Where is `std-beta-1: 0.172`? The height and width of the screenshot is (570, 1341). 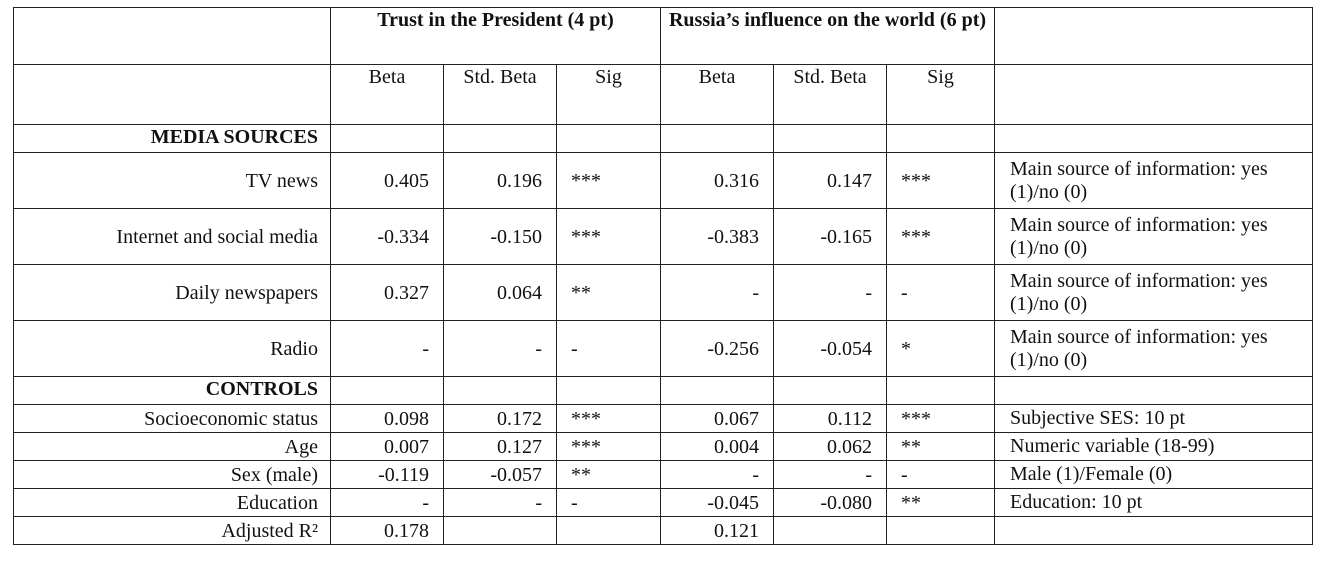 std-beta-1: 0.172 is located at coordinates (500, 418).